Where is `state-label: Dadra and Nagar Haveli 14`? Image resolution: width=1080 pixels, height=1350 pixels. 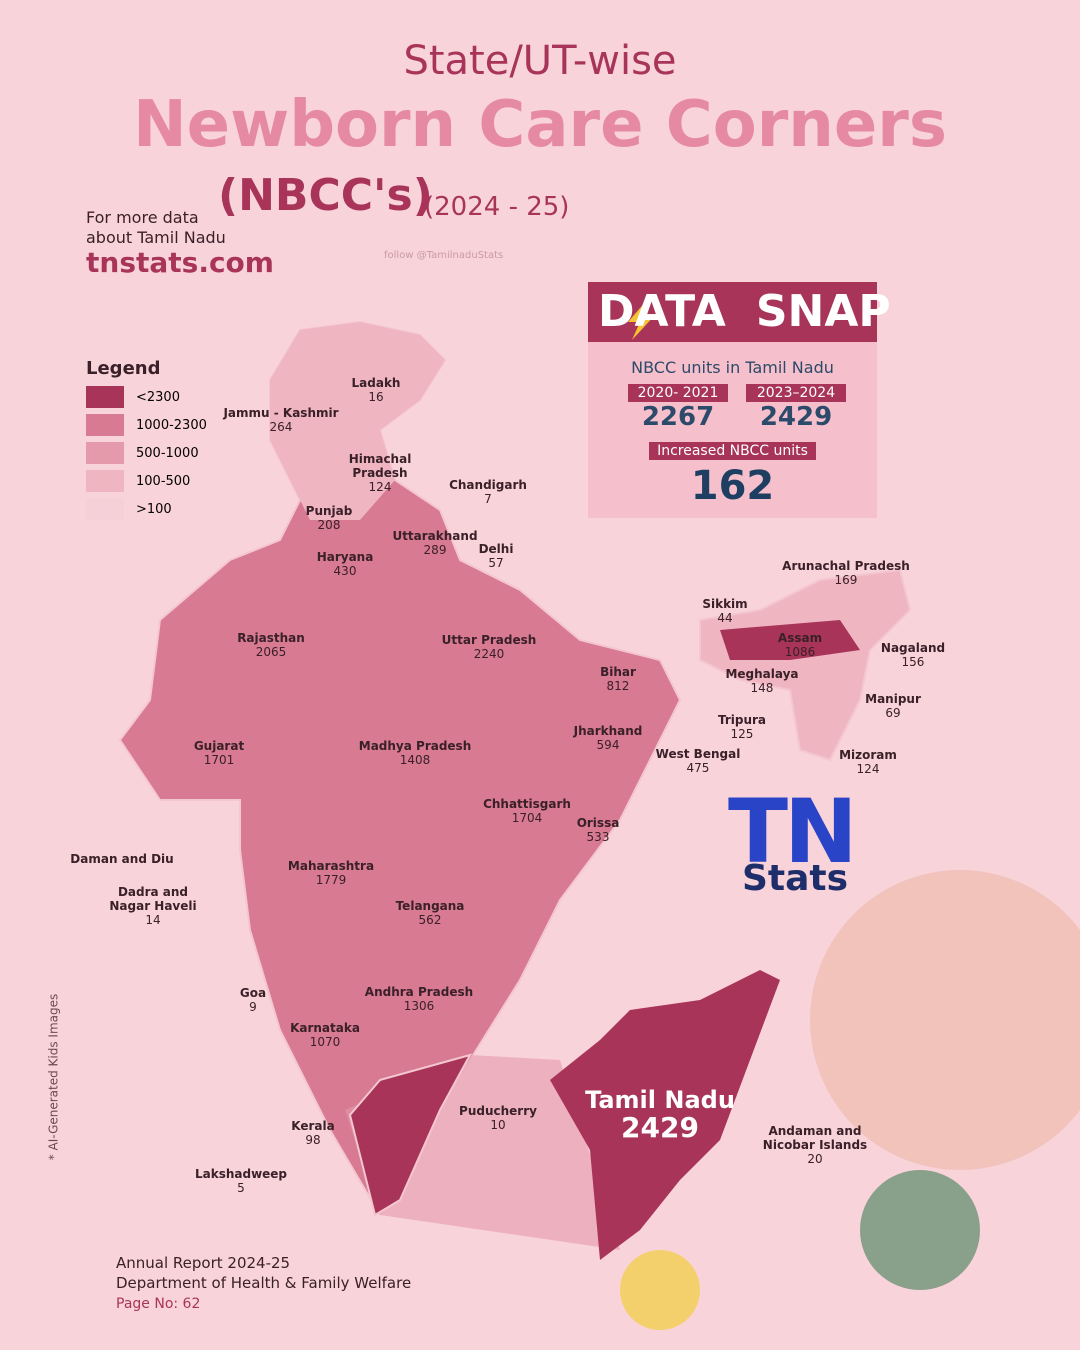
state-label: Dadra and Nagar Haveli 14 is located at coordinates (153, 906).